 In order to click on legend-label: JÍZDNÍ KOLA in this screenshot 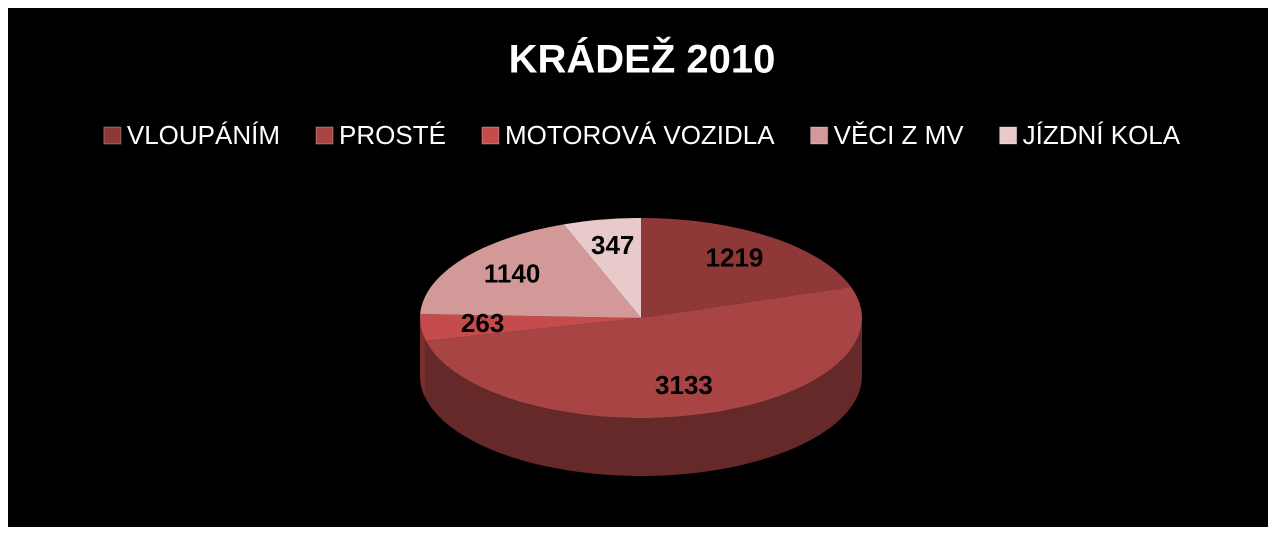, I will do `click(1102, 135)`.